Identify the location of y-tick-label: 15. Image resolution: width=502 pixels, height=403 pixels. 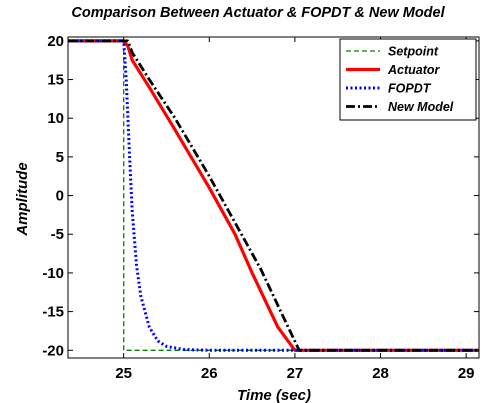
(55, 80).